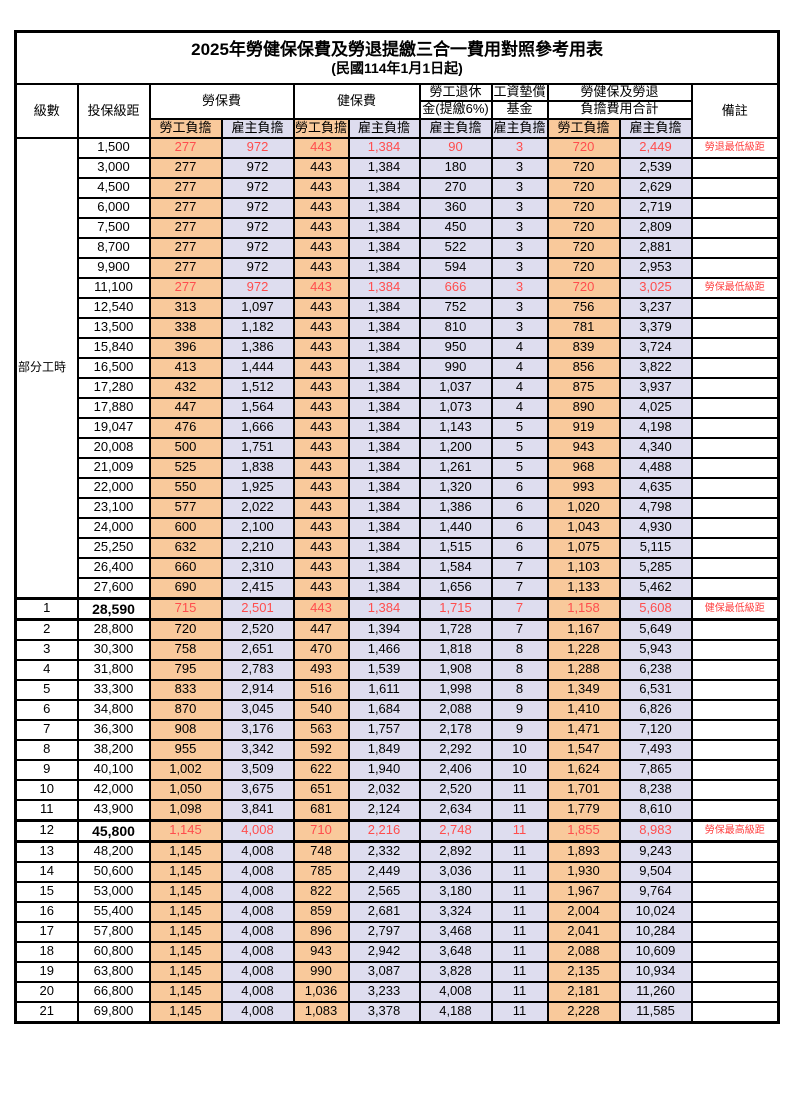 This screenshot has width=791, height=1120. Describe the element at coordinates (257, 467) in the screenshot. I see `value-cell: 1,838` at that location.